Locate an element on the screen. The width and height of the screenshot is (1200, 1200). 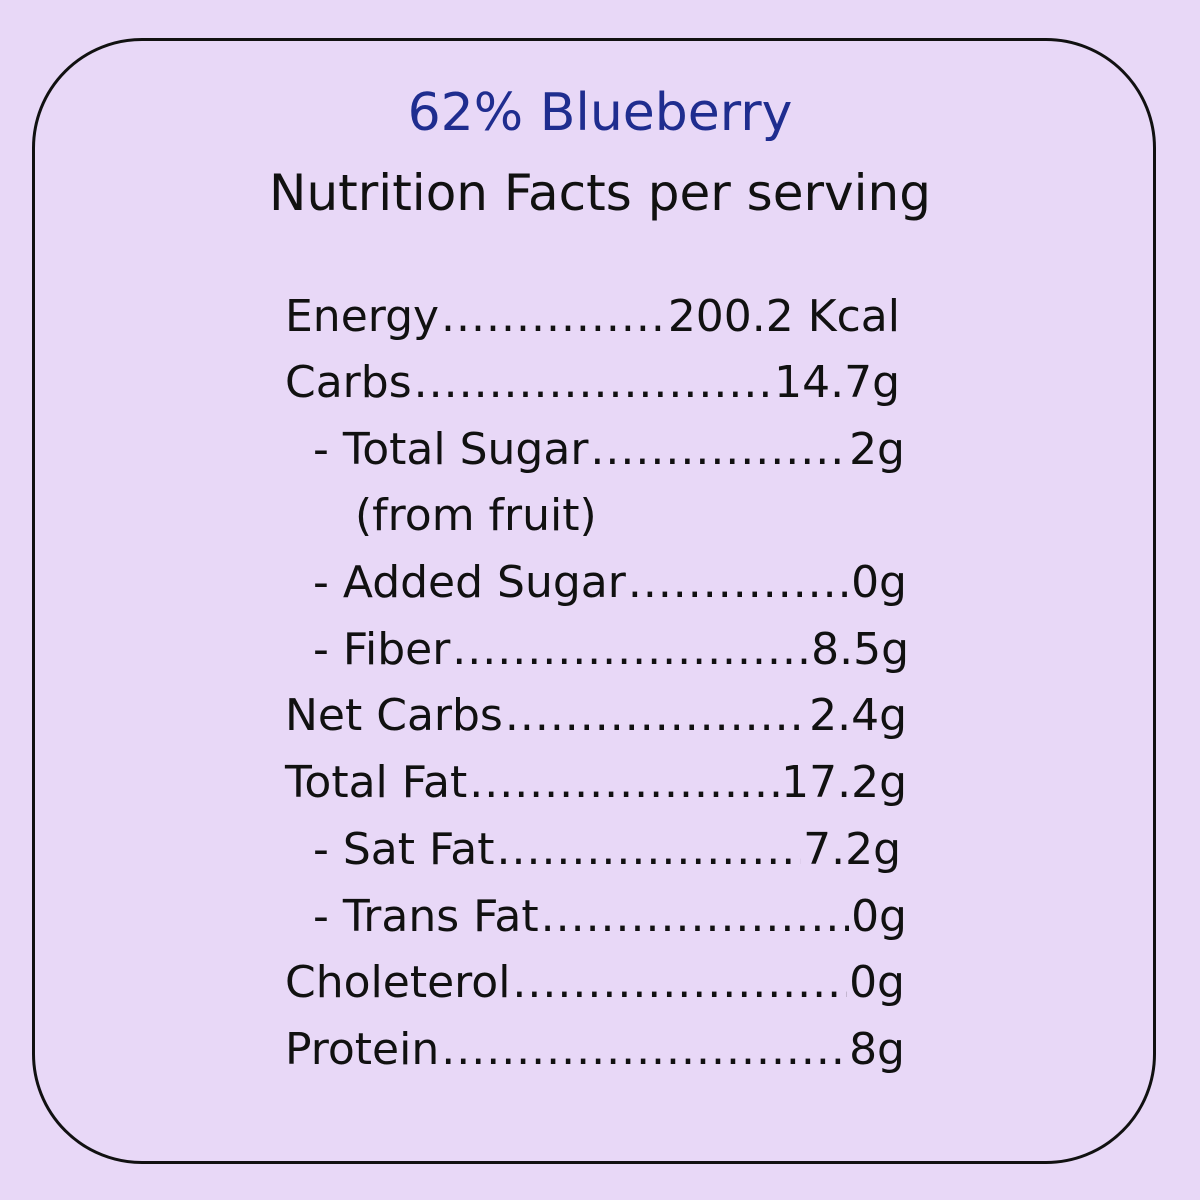
nutrient-row-energy: Energy 200.2 Kcal is located at coordinates (592, 317).